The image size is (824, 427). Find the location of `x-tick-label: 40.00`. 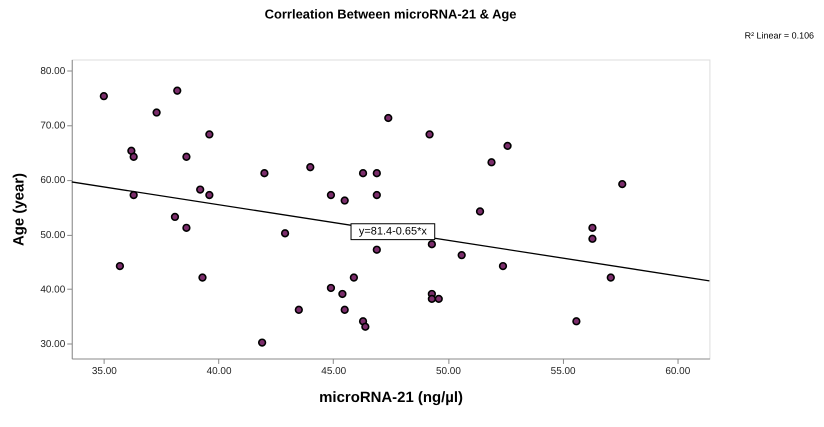

x-tick-label: 40.00 is located at coordinates (219, 371).